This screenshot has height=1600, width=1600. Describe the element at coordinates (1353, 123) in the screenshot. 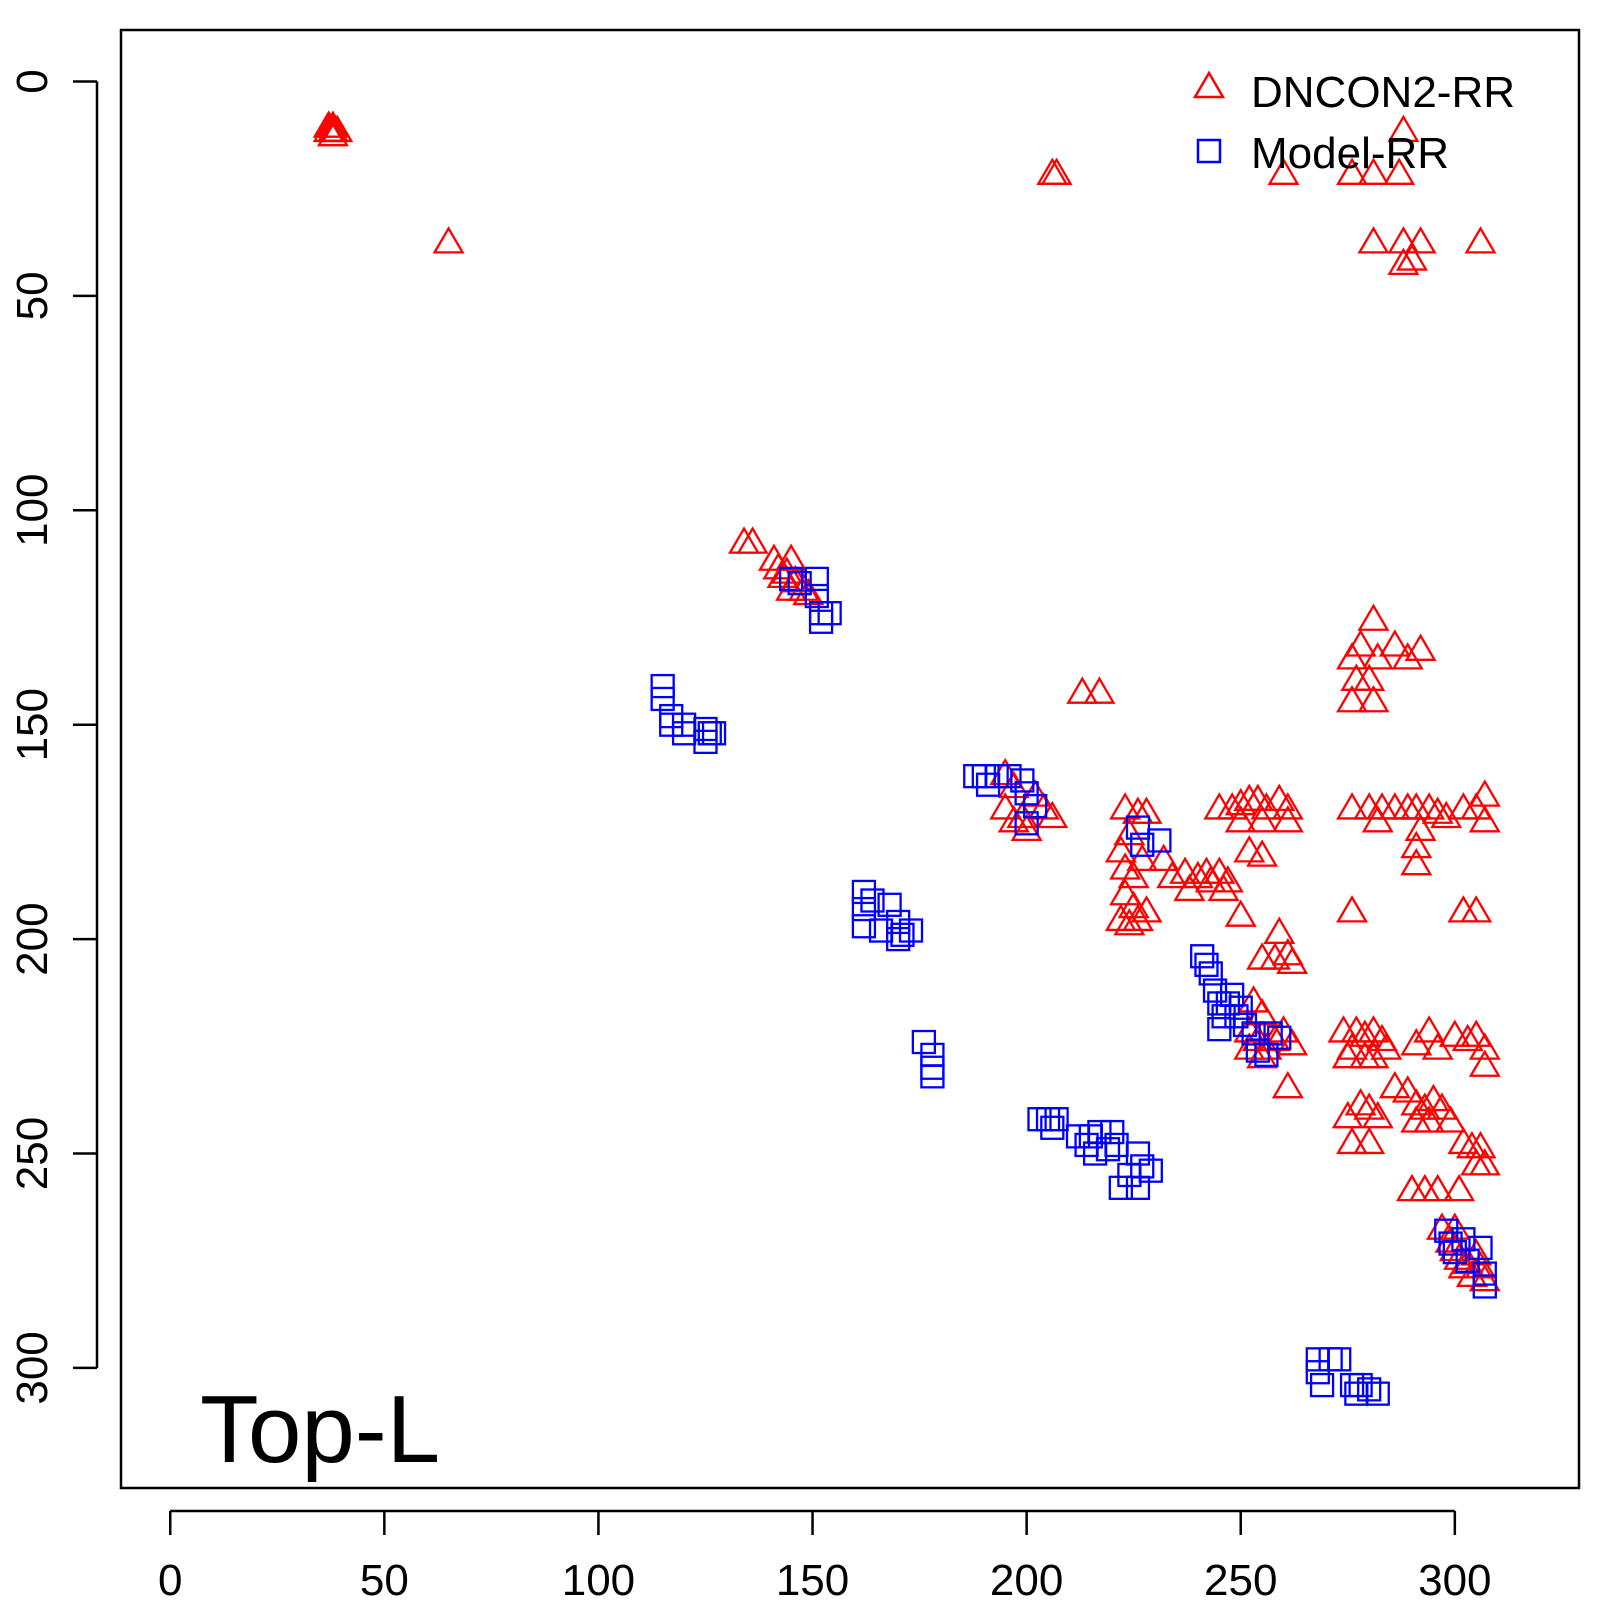

I see `legend: DNCON2-RR Model-RR` at that location.